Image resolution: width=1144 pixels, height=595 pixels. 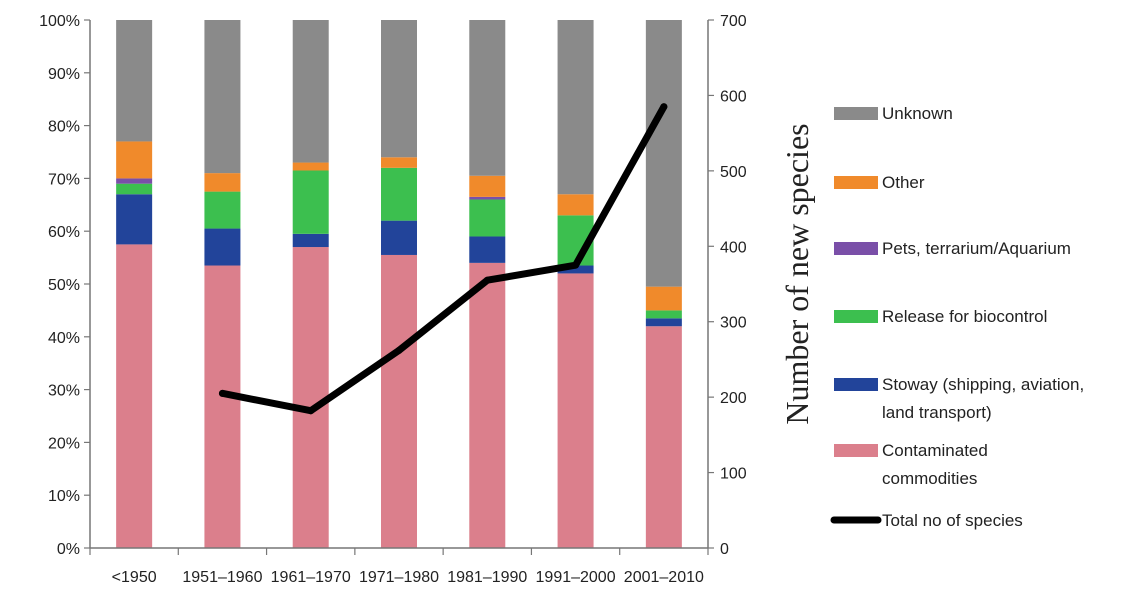 I want to click on y-tick-label-right-300: 300, so click(x=733, y=323).